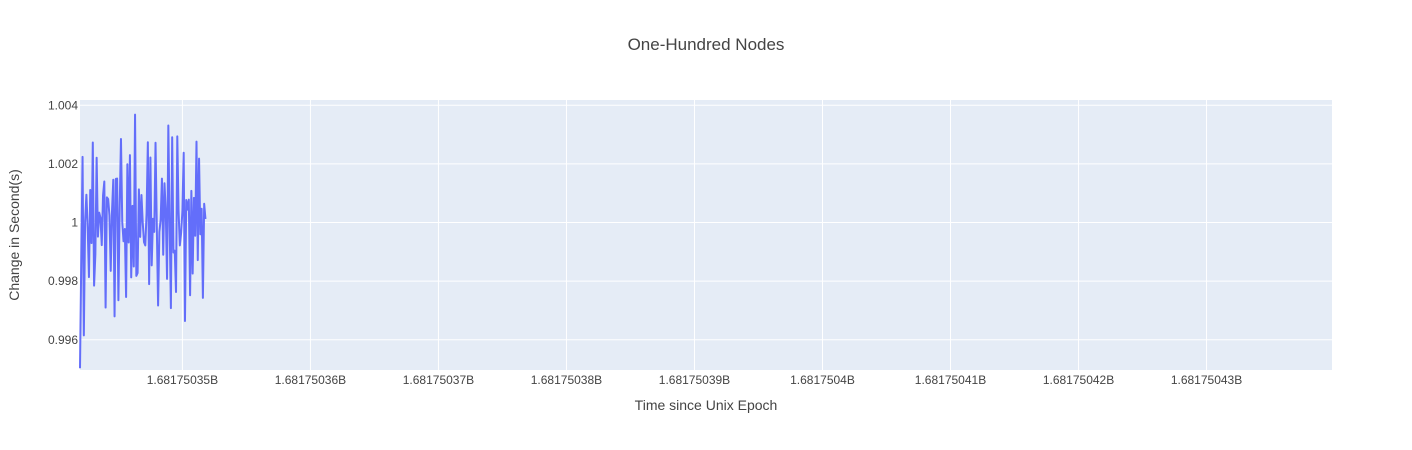 The width and height of the screenshot is (1412, 450). What do you see at coordinates (566, 380) in the screenshot?
I see `x-tick-label: 1.68175038B` at bounding box center [566, 380].